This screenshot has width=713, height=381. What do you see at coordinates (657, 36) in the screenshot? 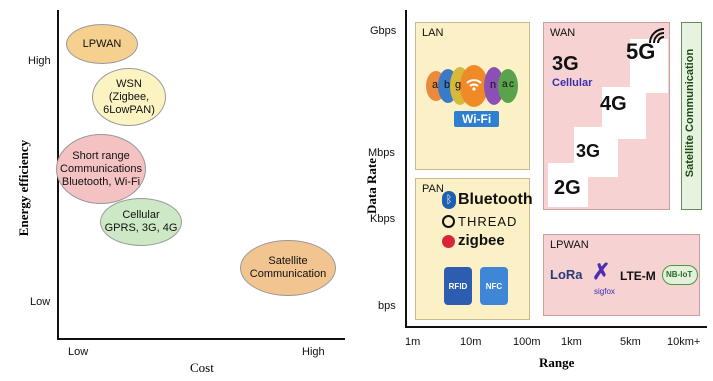
I see `cellular-signal-icon` at bounding box center [657, 36].